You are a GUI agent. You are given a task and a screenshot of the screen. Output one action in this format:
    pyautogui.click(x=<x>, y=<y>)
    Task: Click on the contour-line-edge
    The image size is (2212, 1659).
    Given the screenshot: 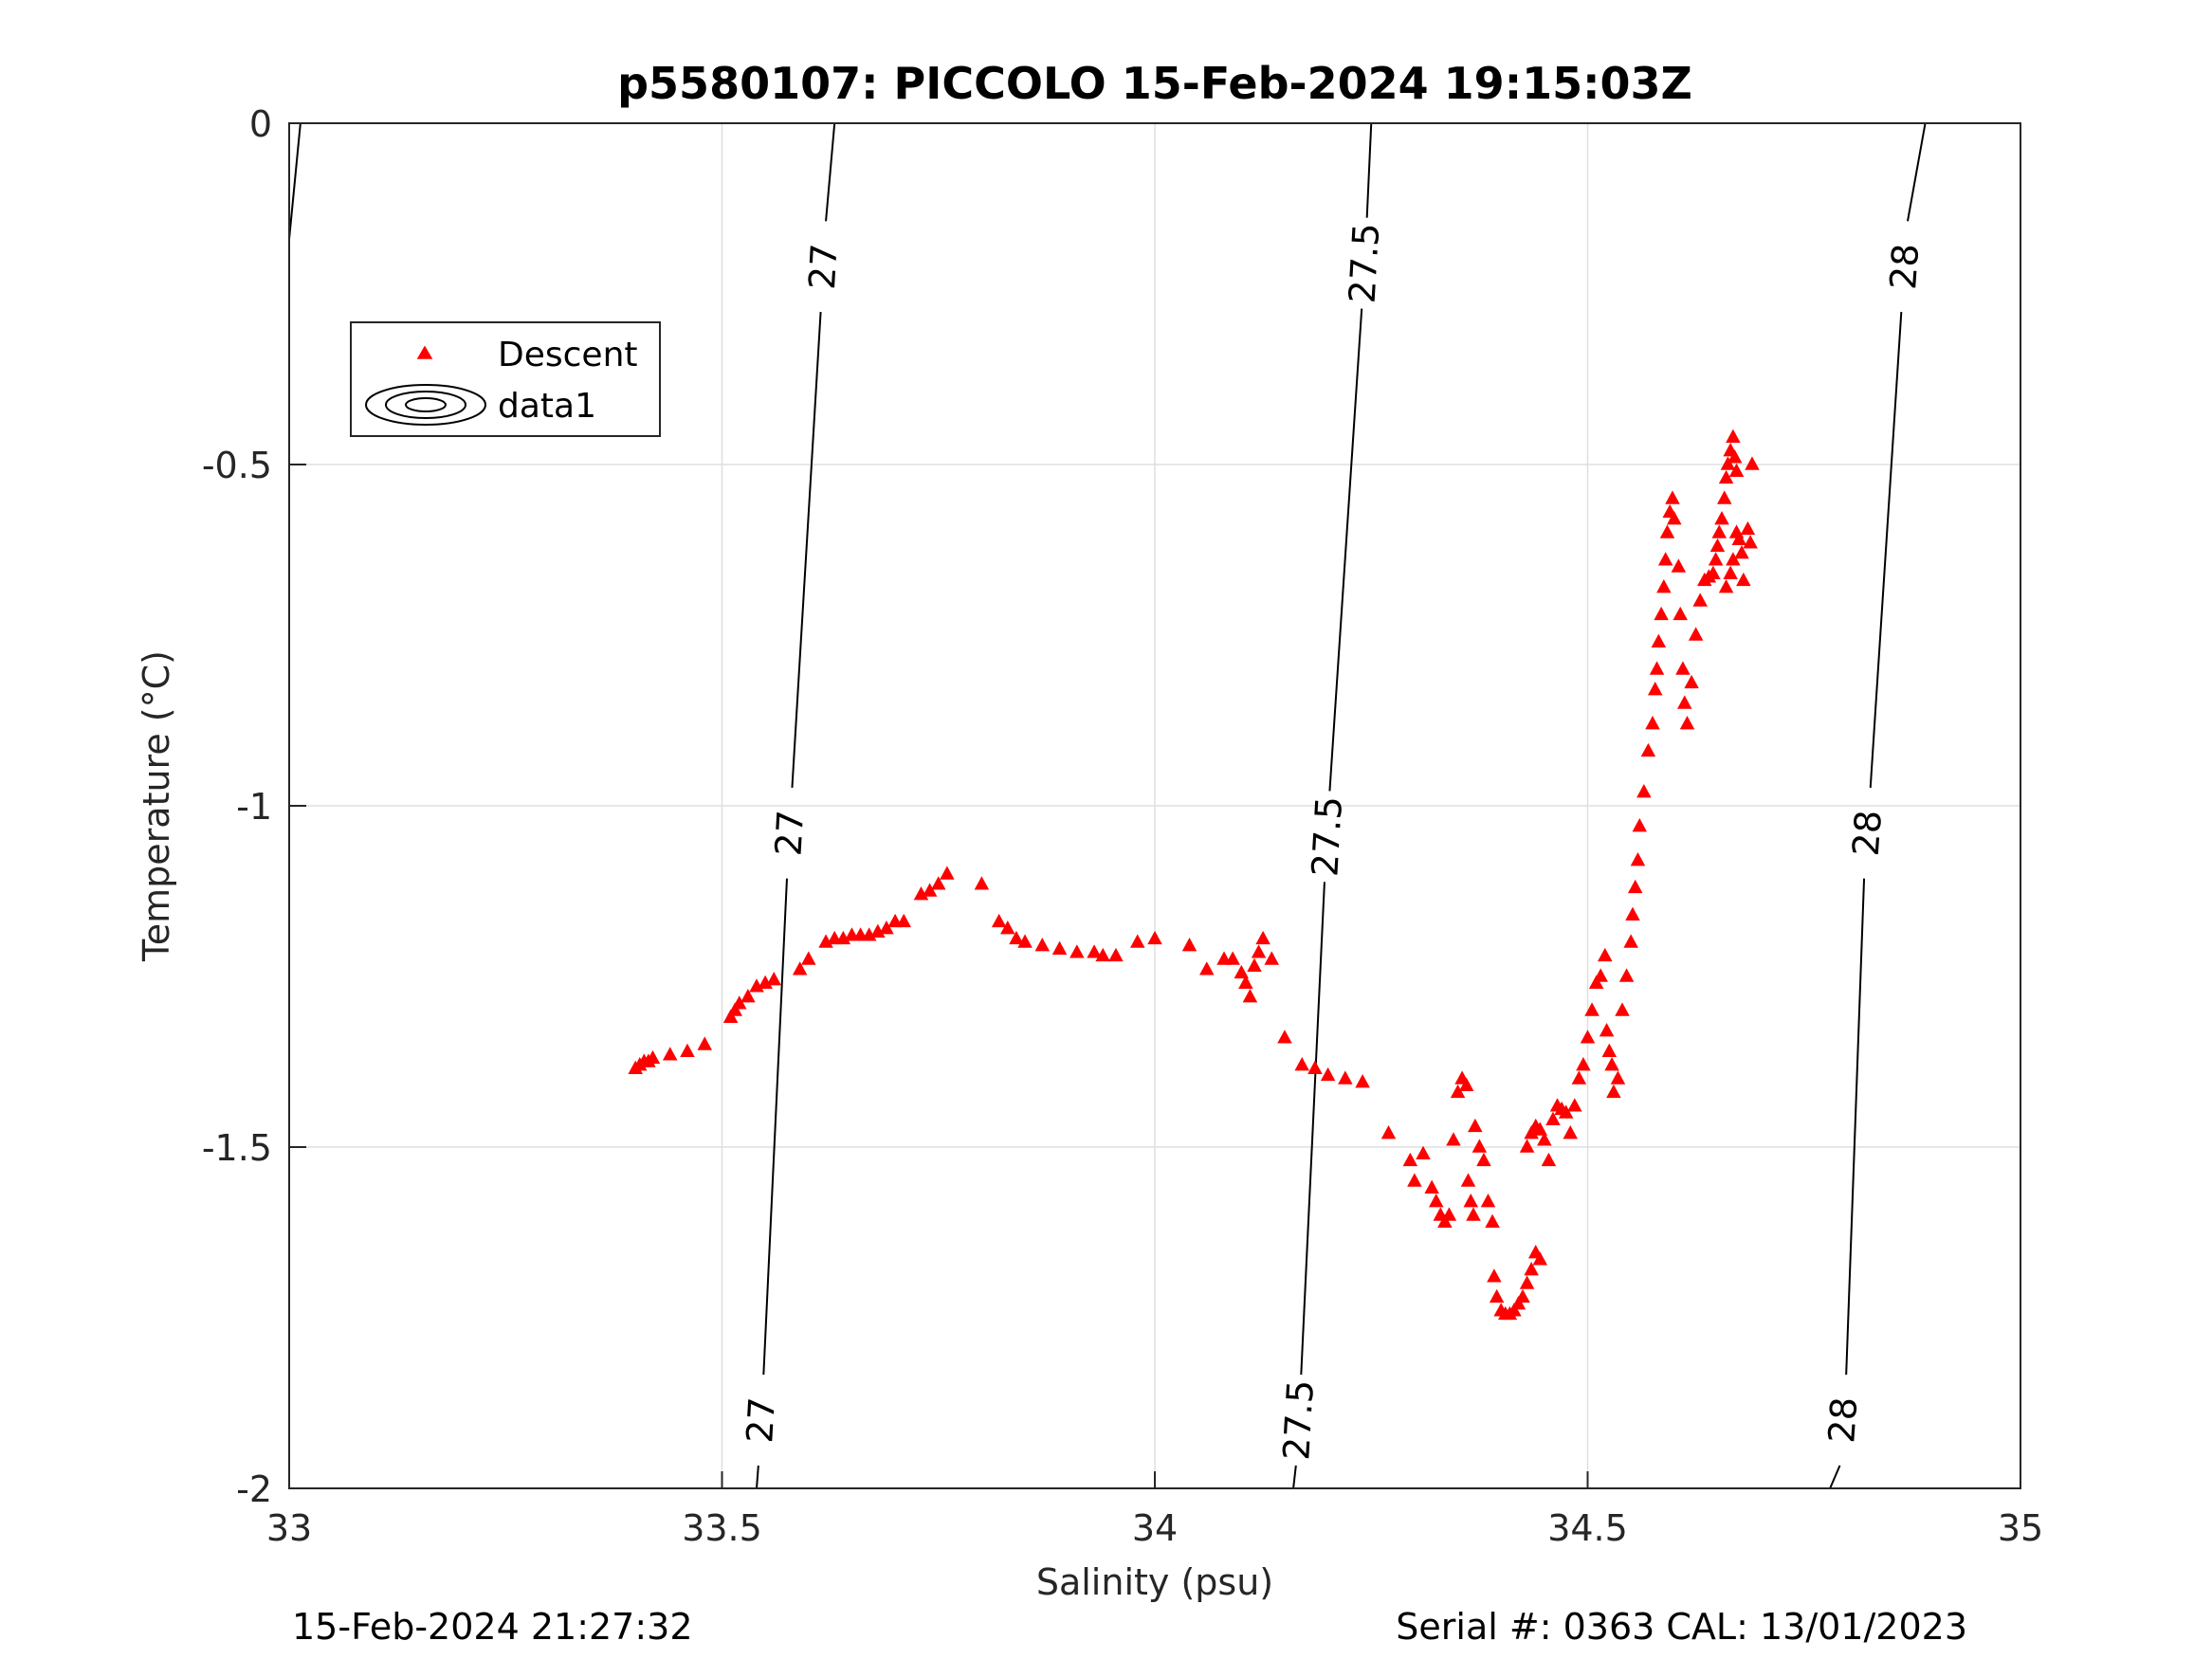 What is the action you would take?
    pyautogui.click(x=295, y=181)
    